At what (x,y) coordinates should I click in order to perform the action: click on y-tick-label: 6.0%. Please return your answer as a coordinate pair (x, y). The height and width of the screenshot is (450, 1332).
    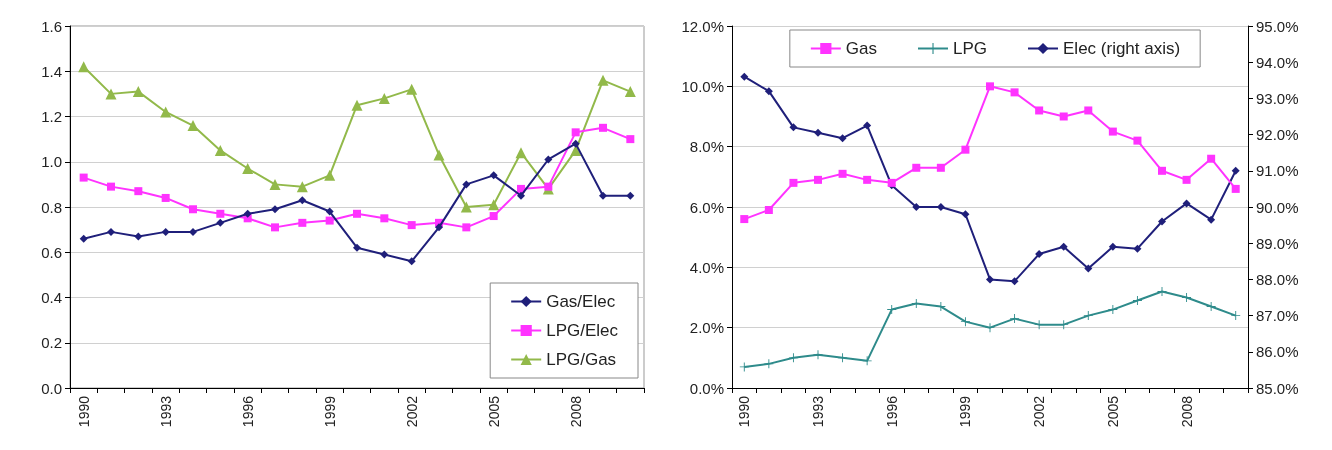
    Looking at the image, I should click on (706, 207).